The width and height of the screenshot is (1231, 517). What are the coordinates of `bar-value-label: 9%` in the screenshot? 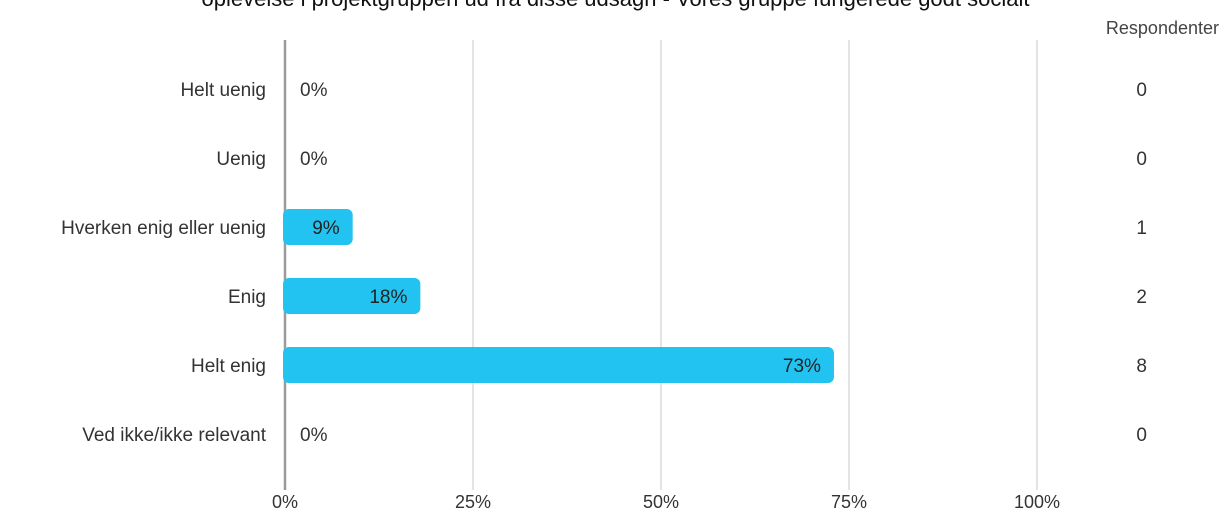 It's located at (326, 228).